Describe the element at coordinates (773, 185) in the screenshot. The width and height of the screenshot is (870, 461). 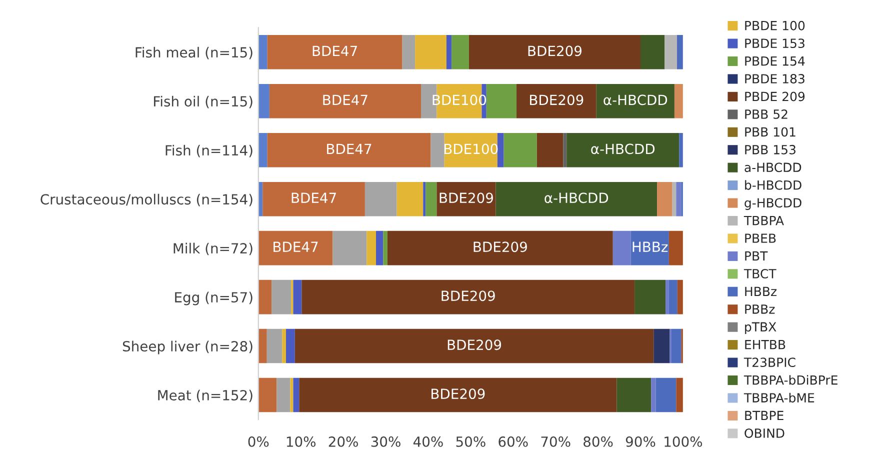
I see `legend-label: b-HBCDD` at that location.